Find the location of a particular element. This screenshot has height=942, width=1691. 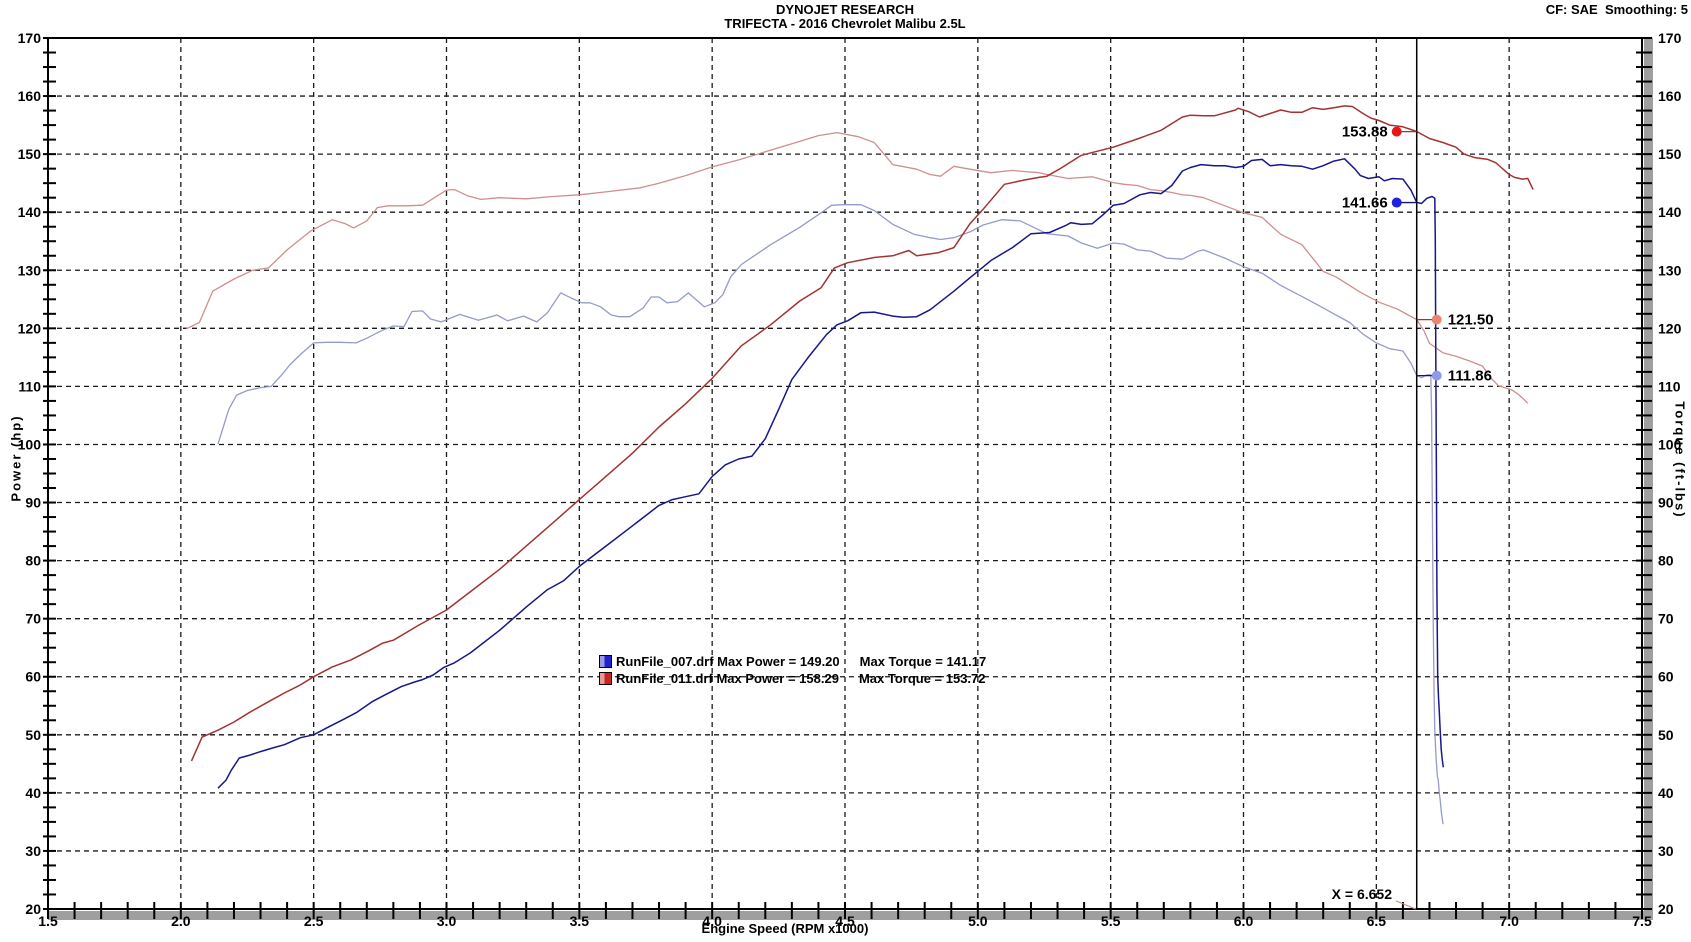

power-tick-label: 60 is located at coordinates (33, 677).